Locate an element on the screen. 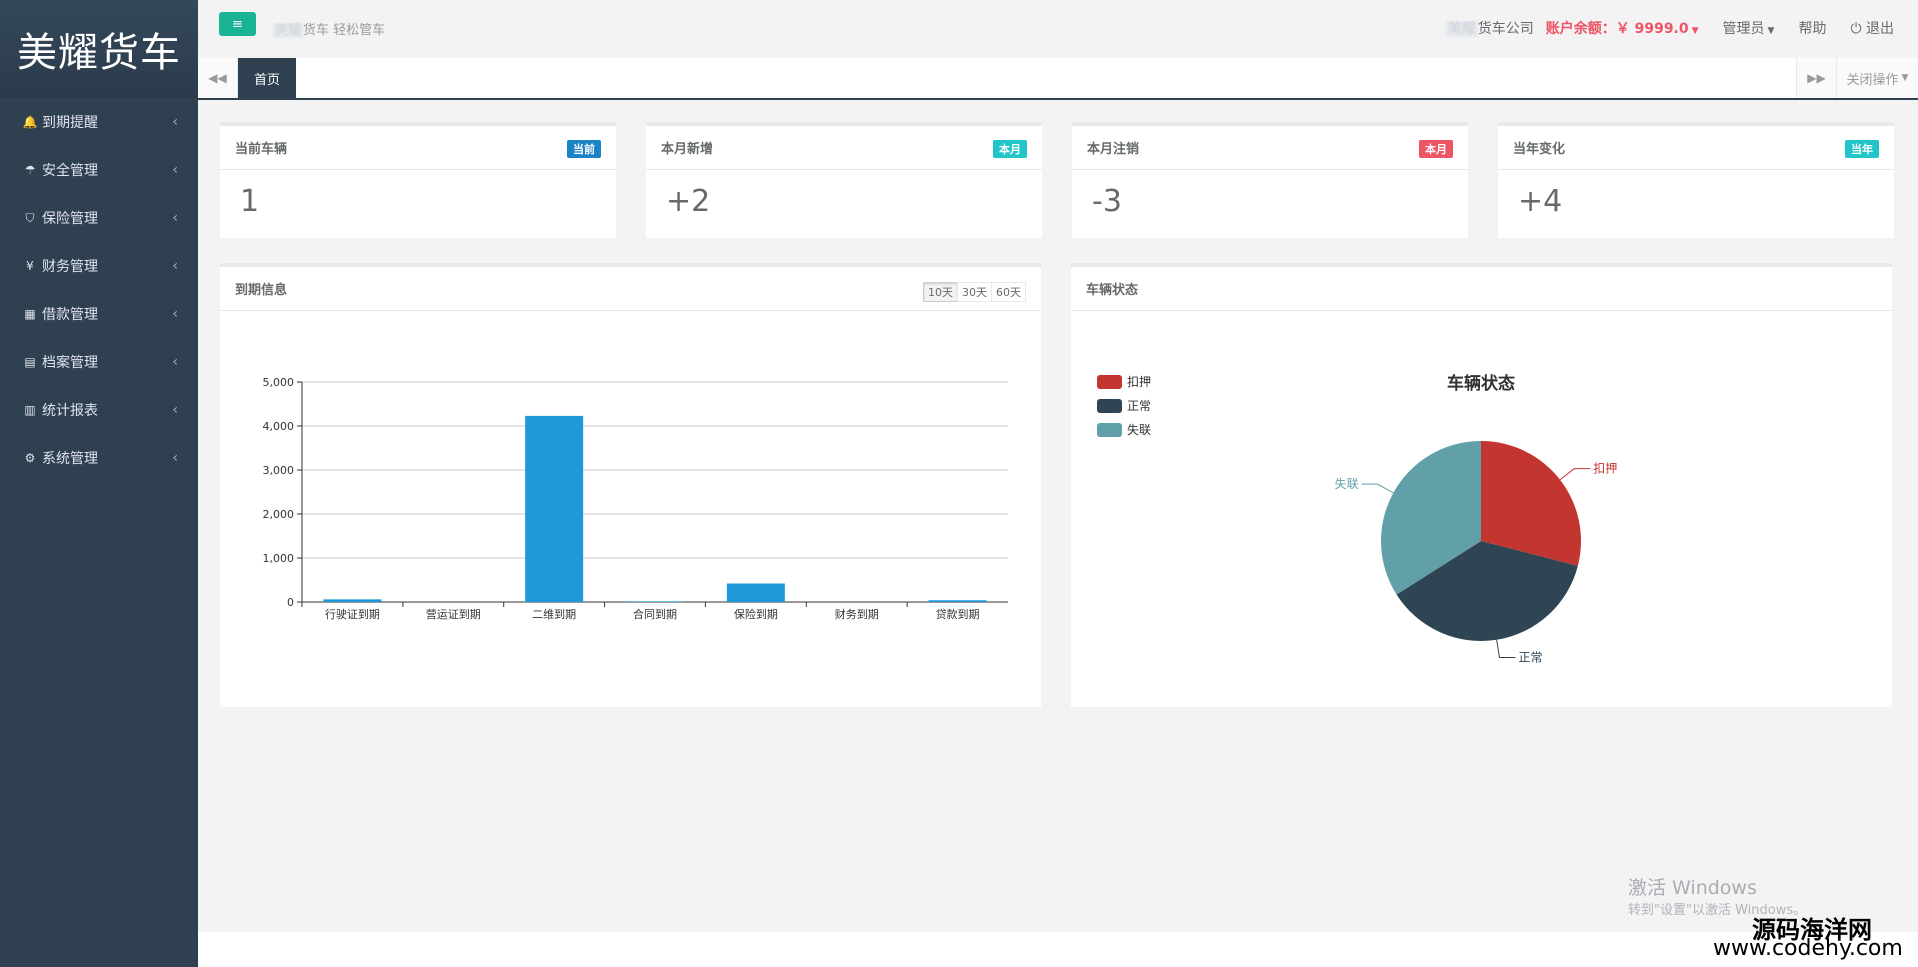 This screenshot has height=967, width=1918. x-tick-label: 二维到期 is located at coordinates (554, 614).